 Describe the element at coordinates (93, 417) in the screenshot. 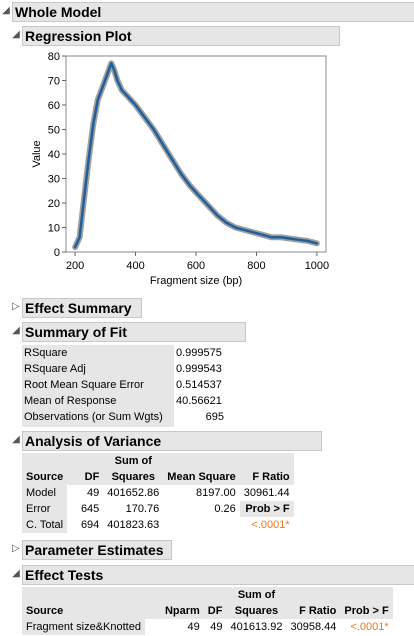

I see `fit-label-observations: Observations (or Sum Wgts)` at that location.